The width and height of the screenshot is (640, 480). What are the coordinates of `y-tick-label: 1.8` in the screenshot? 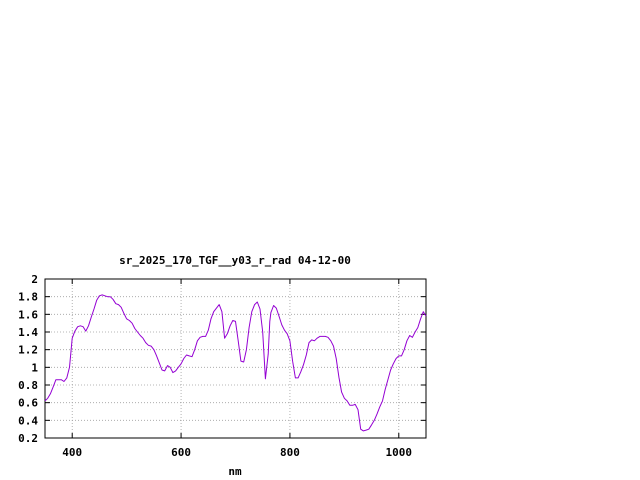 It's located at (28, 297).